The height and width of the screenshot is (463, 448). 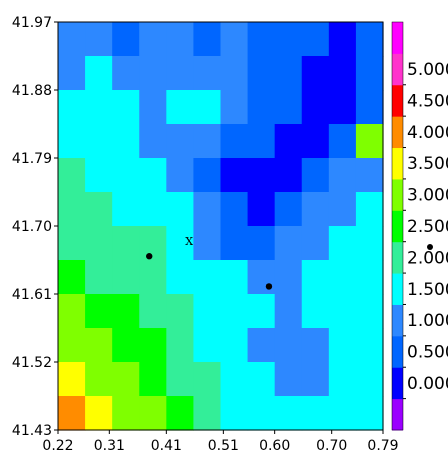 I want to click on y-tick-label: 41.52, so click(x=32, y=363).